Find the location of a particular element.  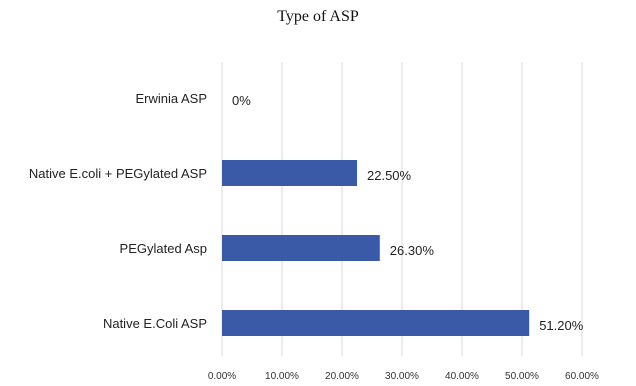

value-label: 26.30% is located at coordinates (412, 250).